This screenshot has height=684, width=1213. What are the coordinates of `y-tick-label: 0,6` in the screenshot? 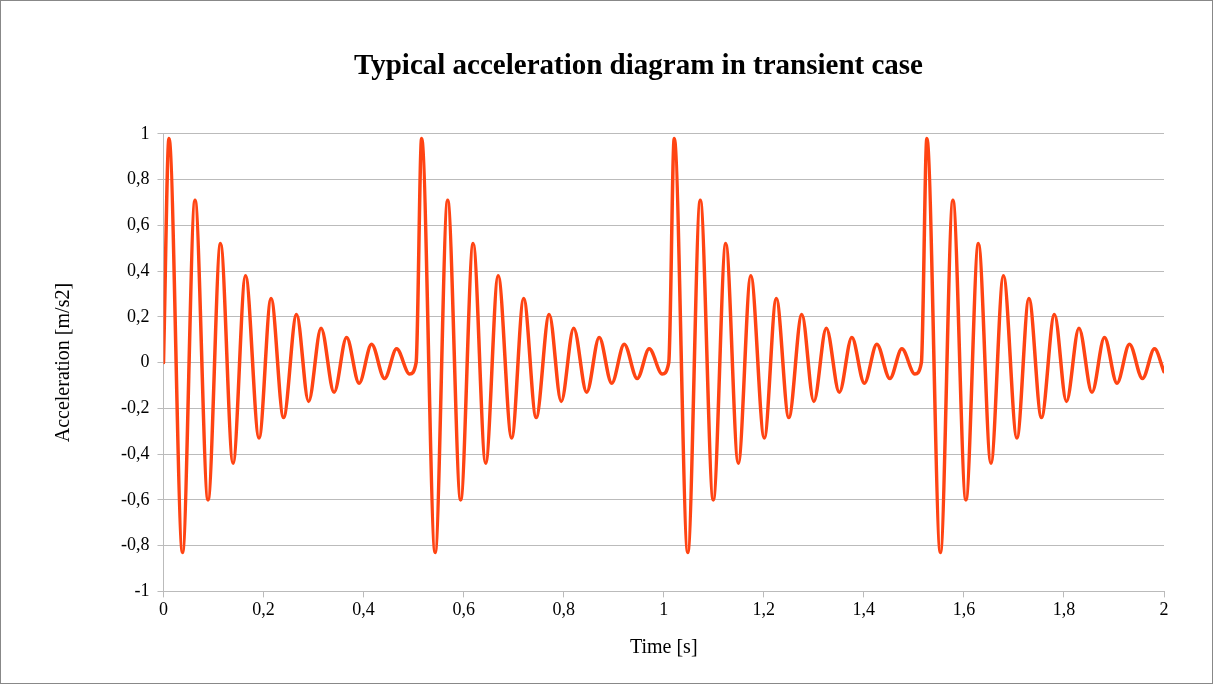 It's located at (138, 224).